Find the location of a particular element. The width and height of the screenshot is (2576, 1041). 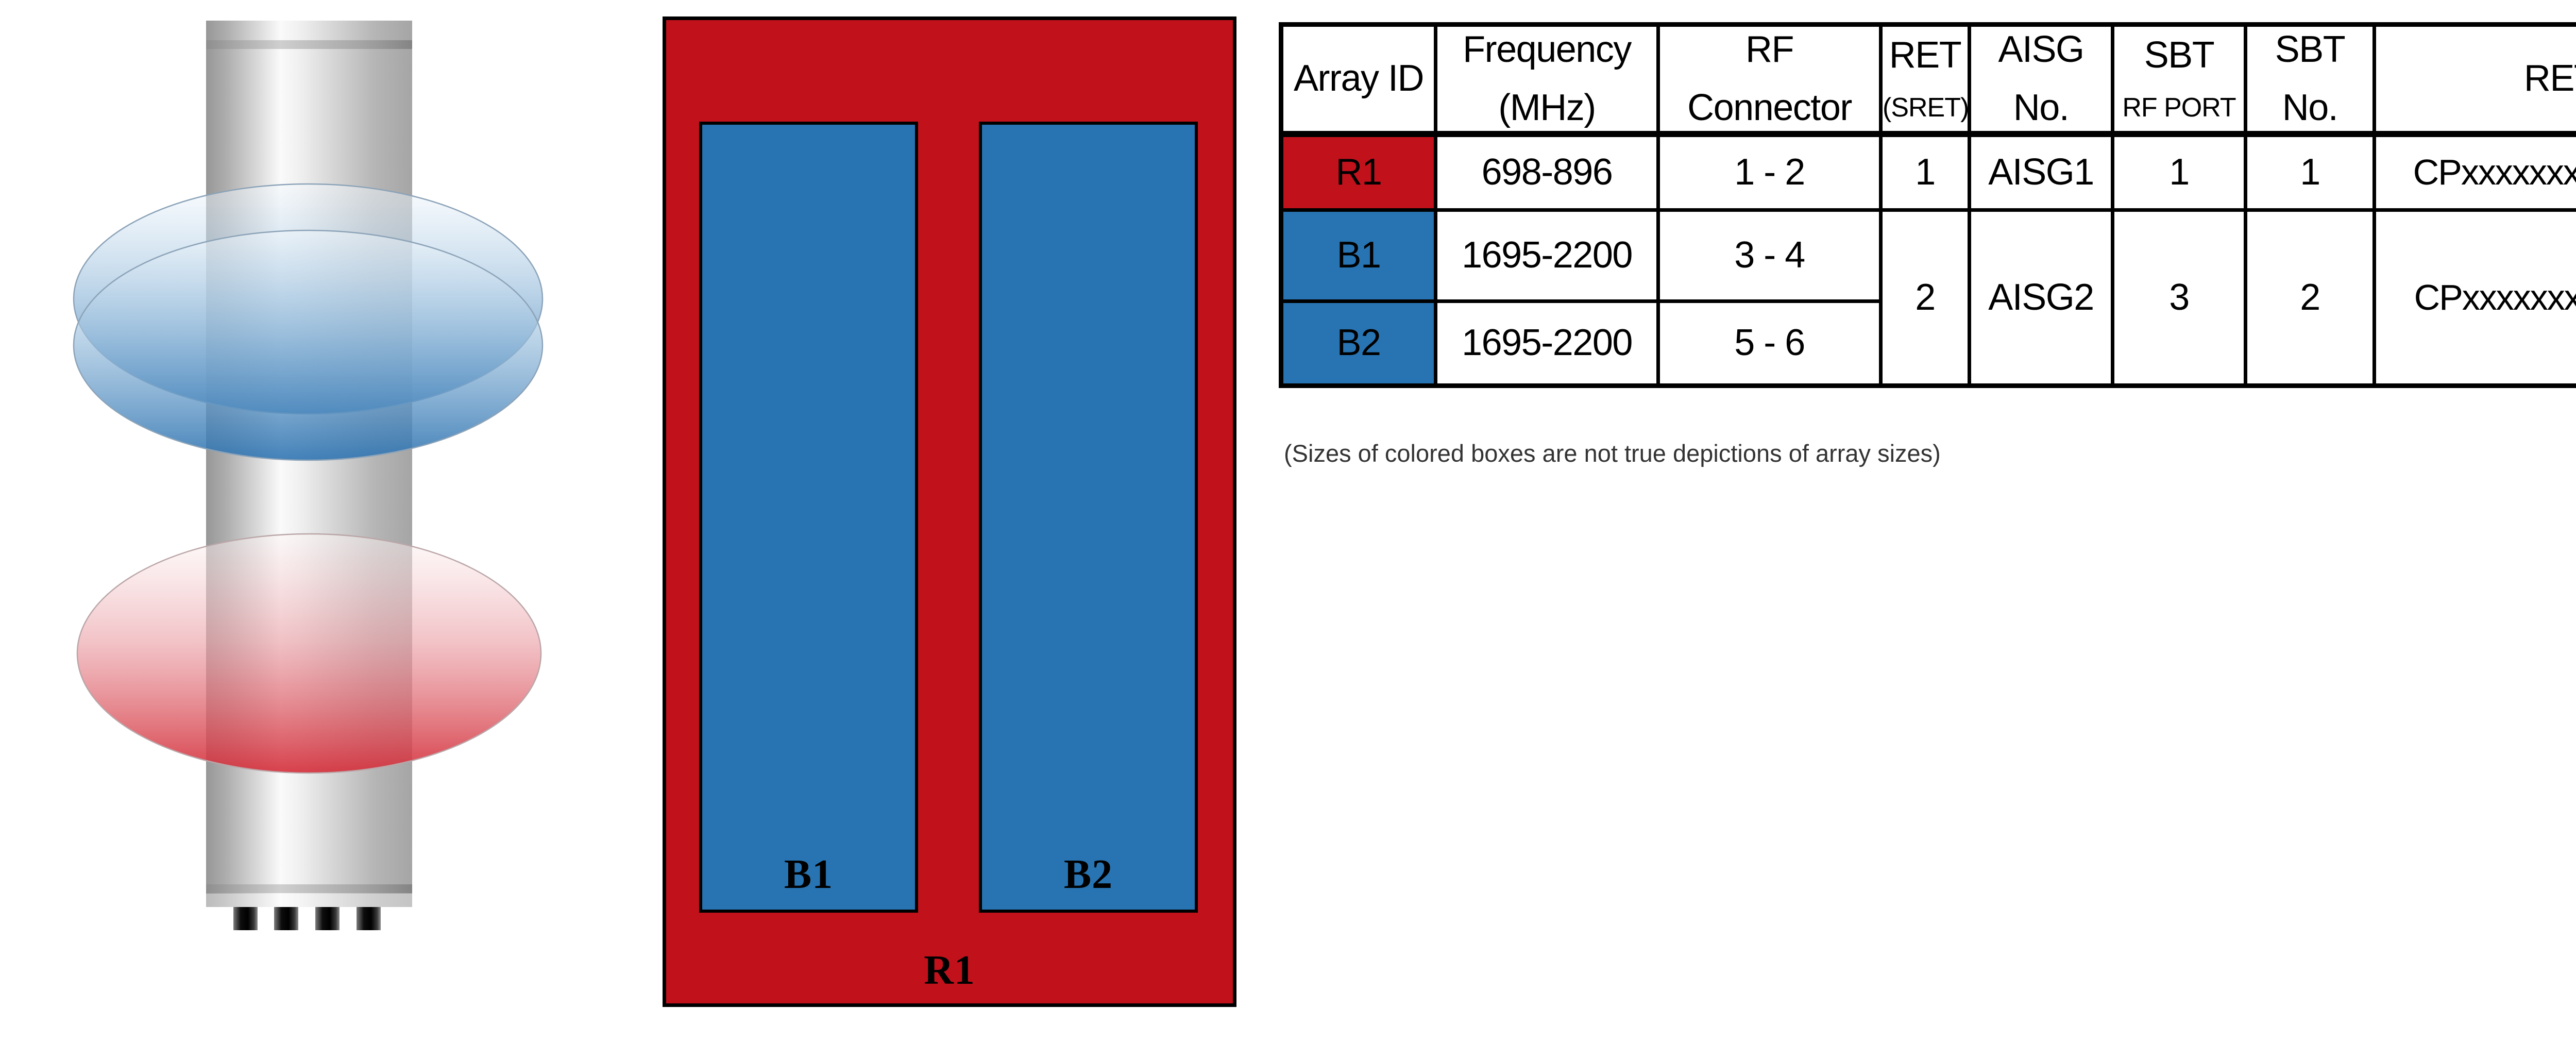

header-ret-sret: RET (SRET) is located at coordinates (1925, 80).